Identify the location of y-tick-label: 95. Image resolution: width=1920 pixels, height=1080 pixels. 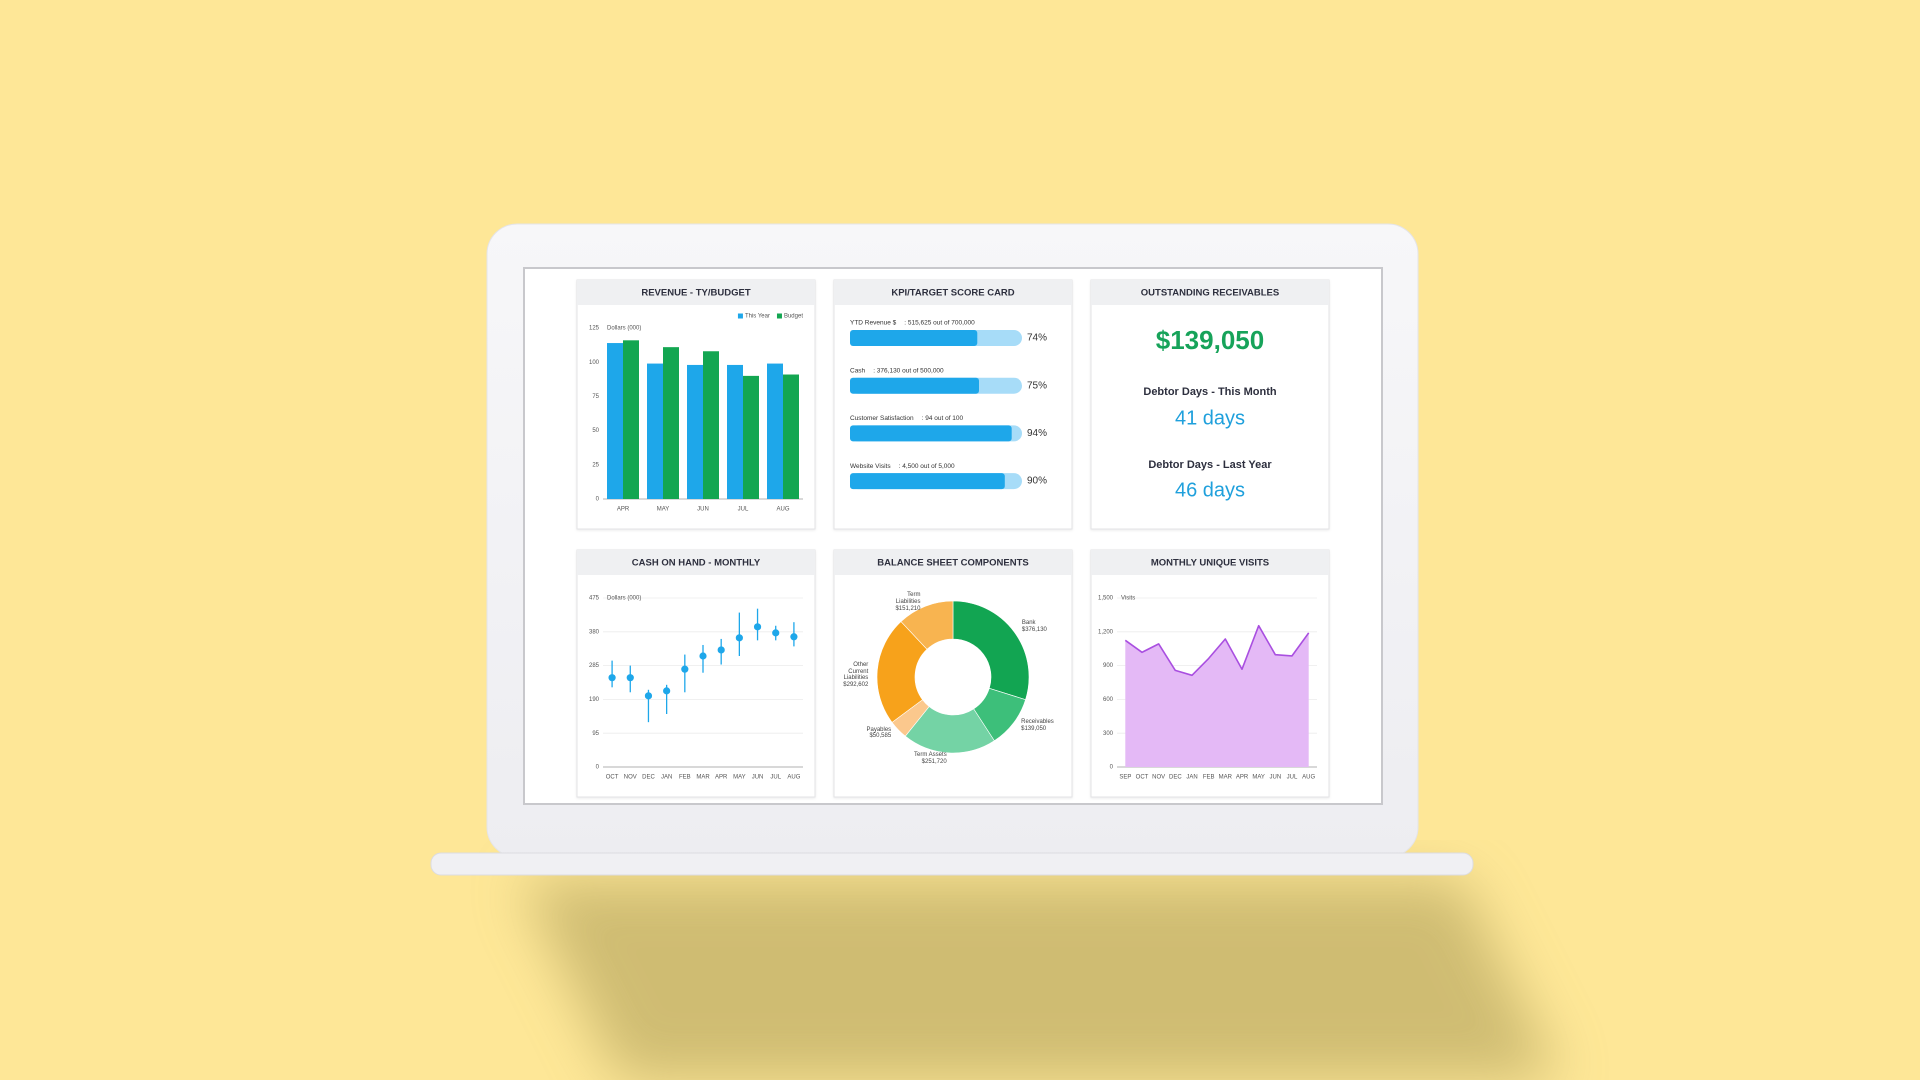
(595, 734).